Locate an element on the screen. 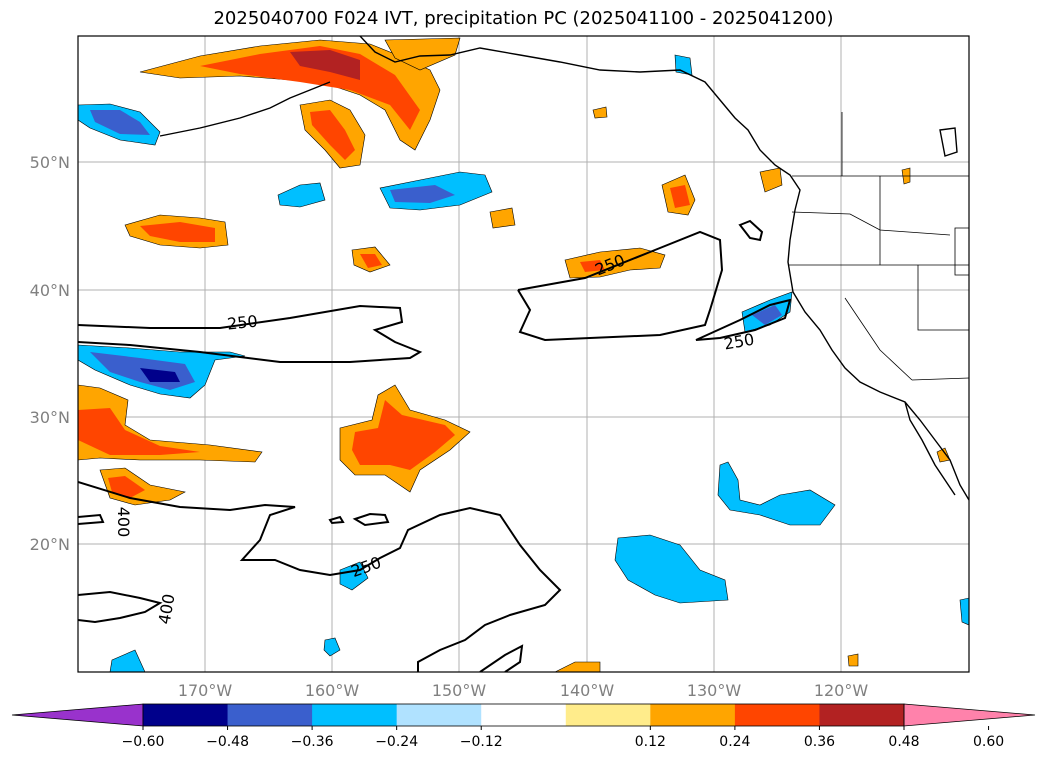 The height and width of the screenshot is (765, 1047). colorbar-tick-label: −0.60 is located at coordinates (143, 742).